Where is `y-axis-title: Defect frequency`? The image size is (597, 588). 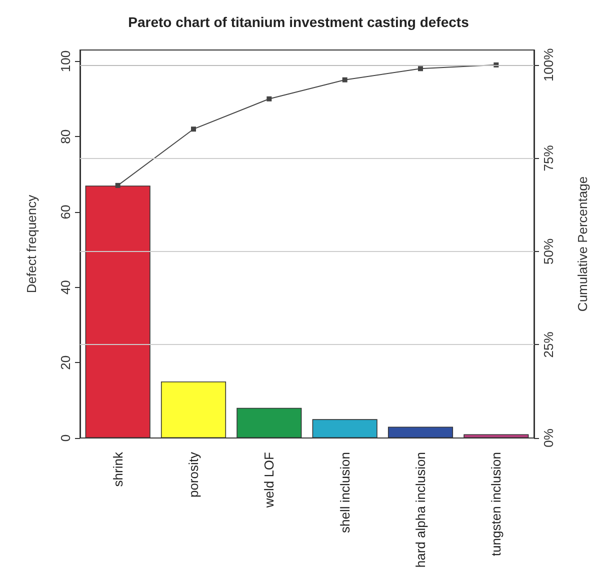 y-axis-title: Defect frequency is located at coordinates (31, 244).